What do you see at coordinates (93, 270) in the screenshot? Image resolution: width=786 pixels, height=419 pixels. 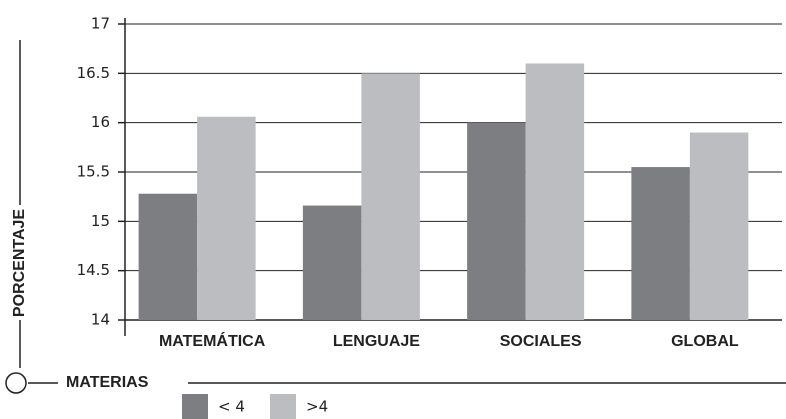 I see `y-tick-label: 14.5` at bounding box center [93, 270].